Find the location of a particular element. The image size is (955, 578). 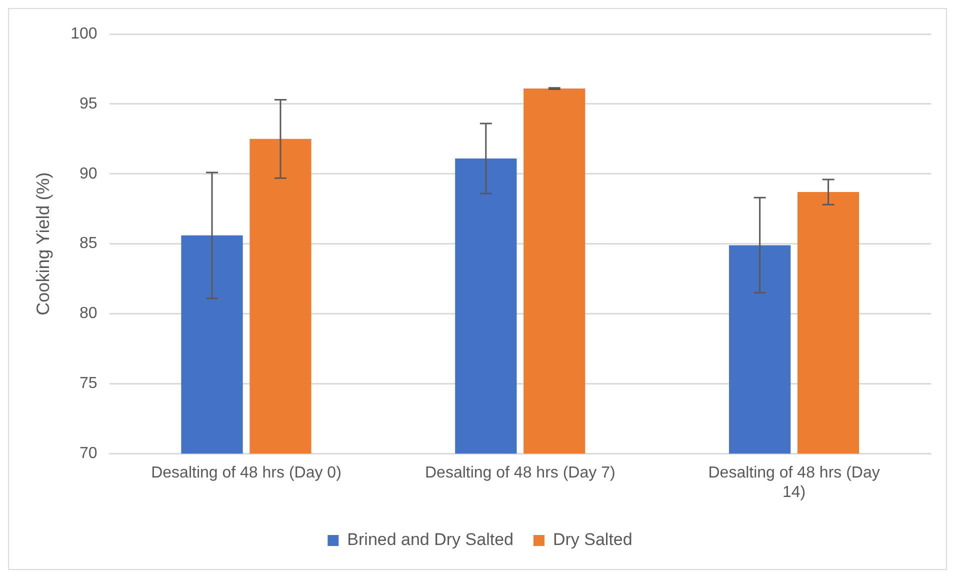

y-tick-label: 70 is located at coordinates (89, 453).